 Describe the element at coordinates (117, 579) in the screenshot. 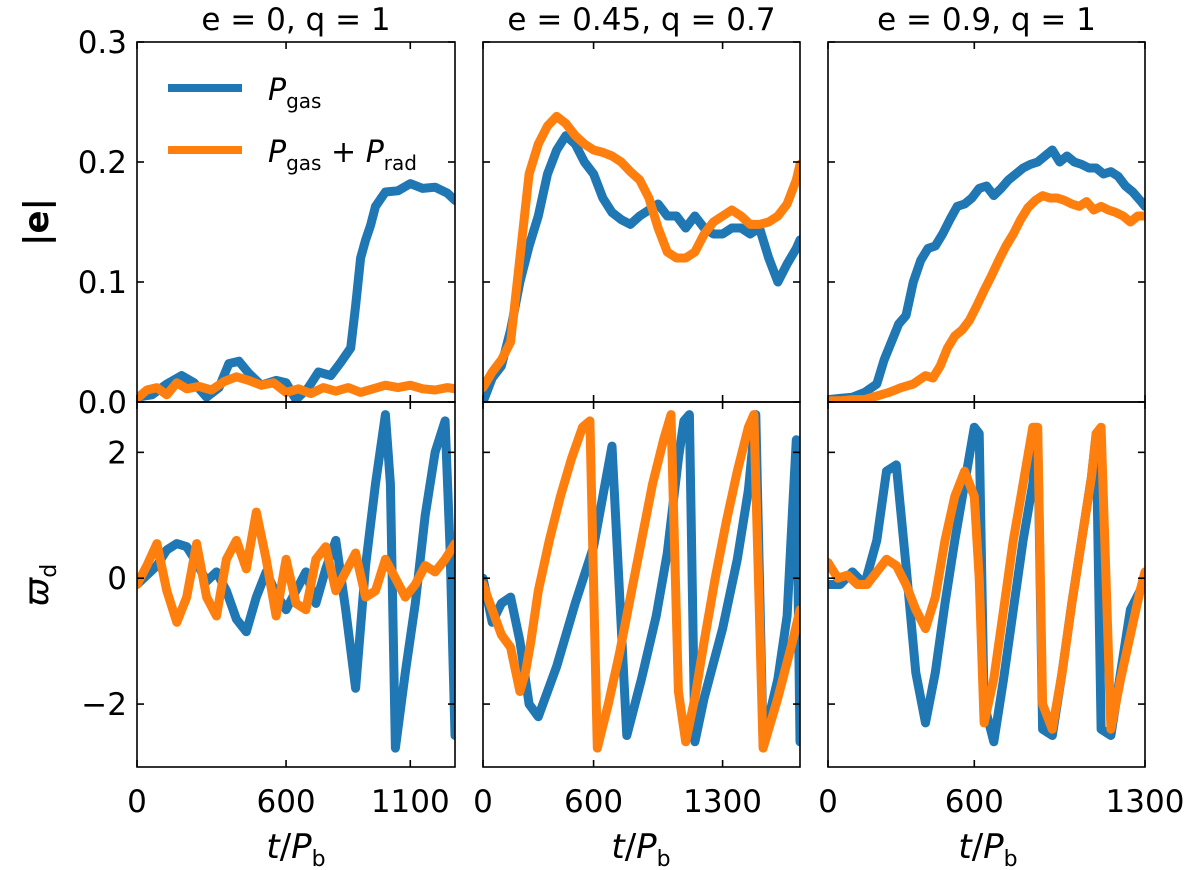

I see `y-tick-label: 0` at that location.